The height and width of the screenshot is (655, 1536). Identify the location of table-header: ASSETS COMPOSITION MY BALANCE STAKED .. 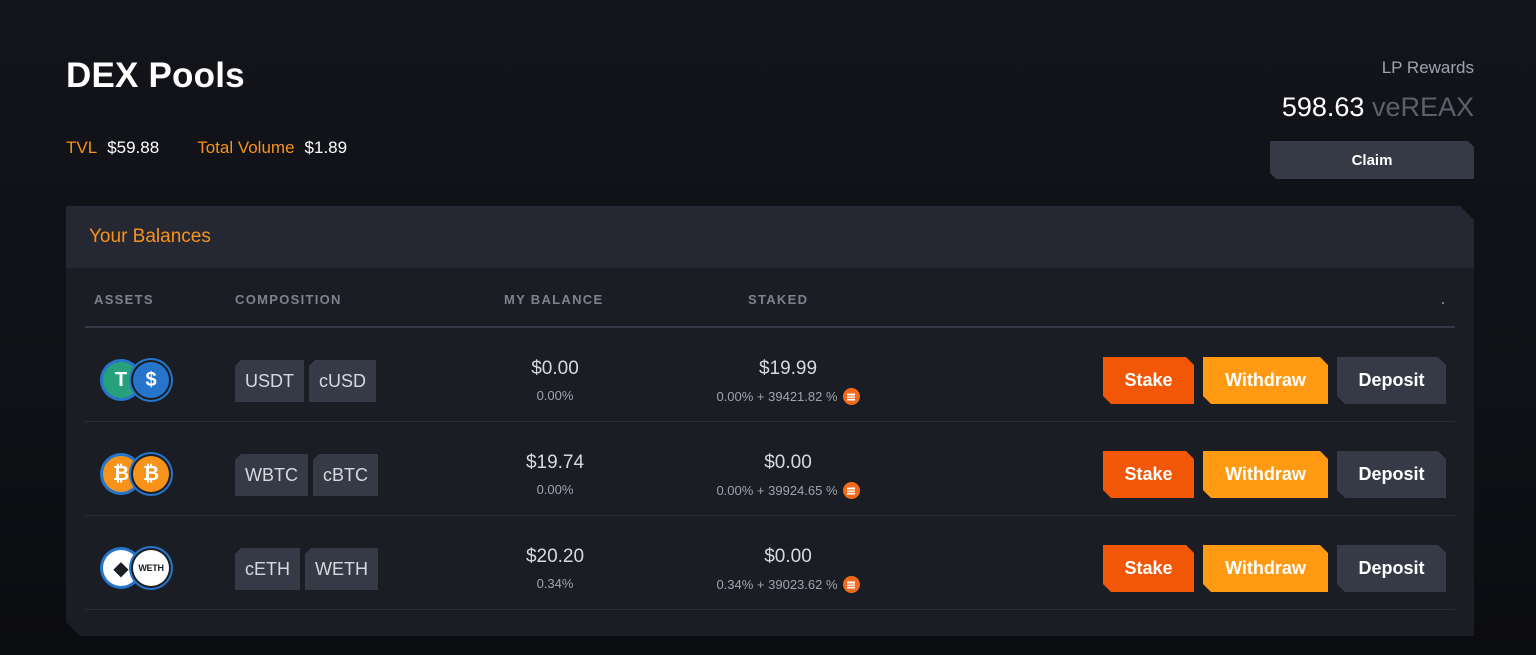
(770, 298).